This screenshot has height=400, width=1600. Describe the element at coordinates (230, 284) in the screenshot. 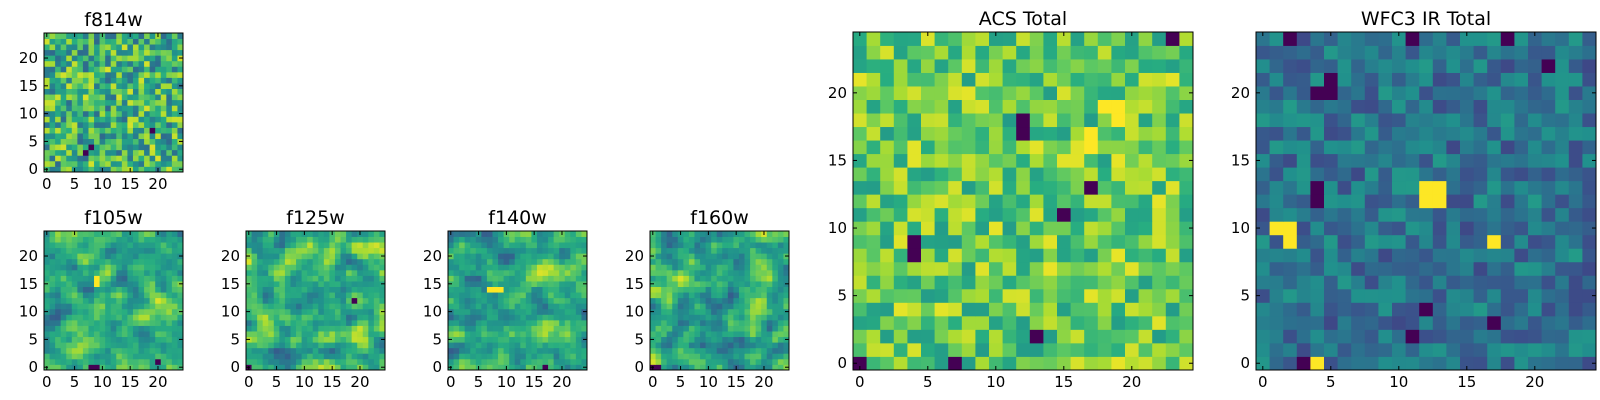

I see `y-tick-label: 15` at that location.